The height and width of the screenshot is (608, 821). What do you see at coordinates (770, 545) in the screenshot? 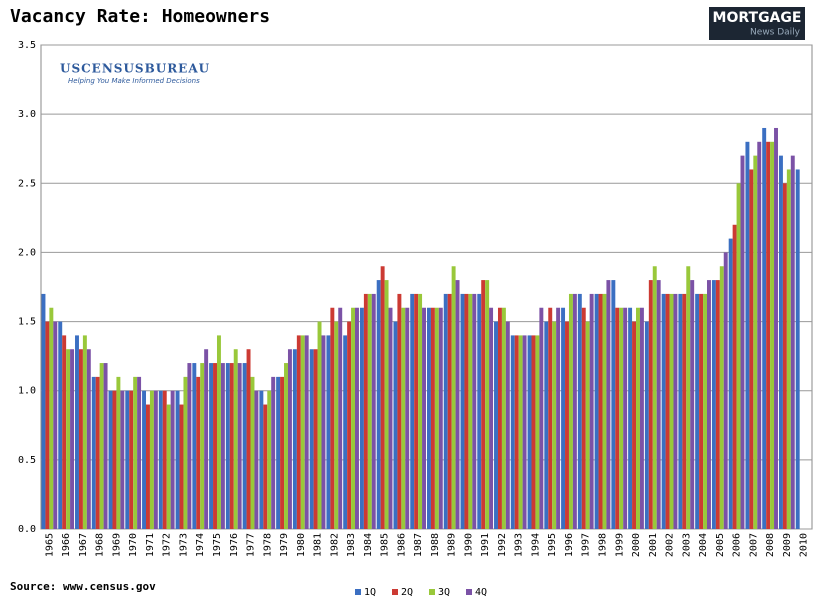
I see `x-tick-label: 2008` at bounding box center [770, 545].